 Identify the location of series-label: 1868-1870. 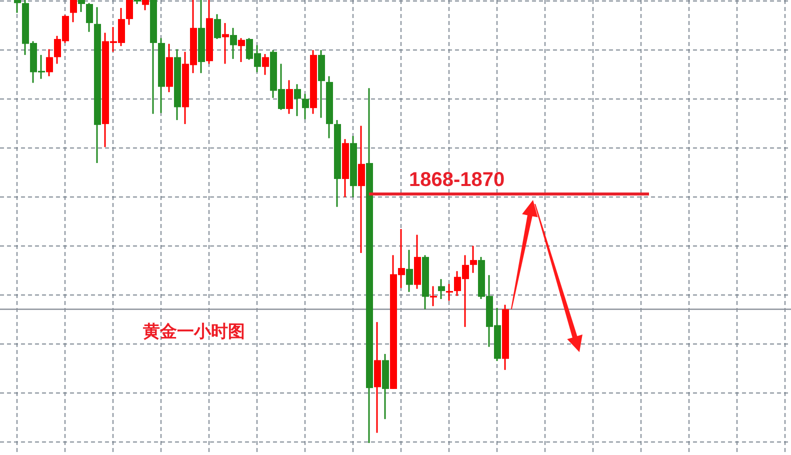
(457, 180).